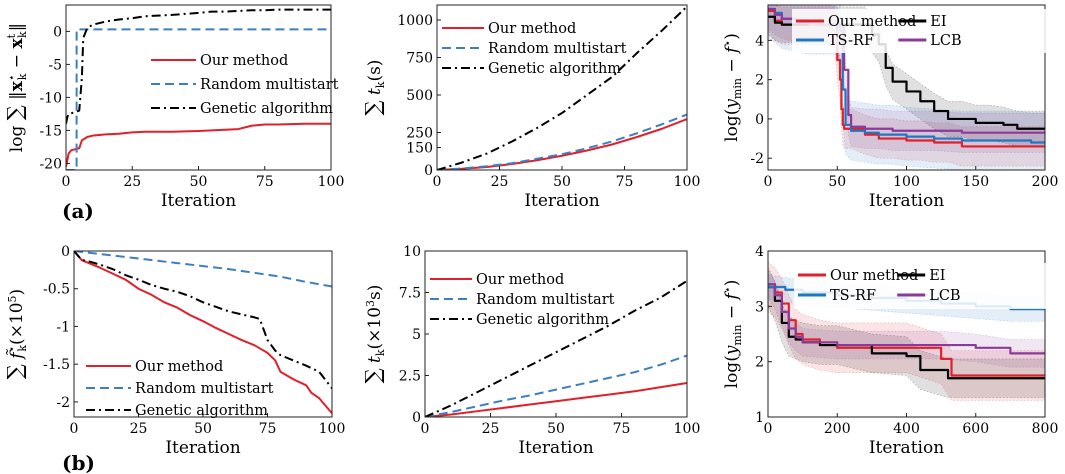 The image size is (1065, 474). What do you see at coordinates (906, 319) in the screenshot?
I see `series-line-lcb` at bounding box center [906, 319].